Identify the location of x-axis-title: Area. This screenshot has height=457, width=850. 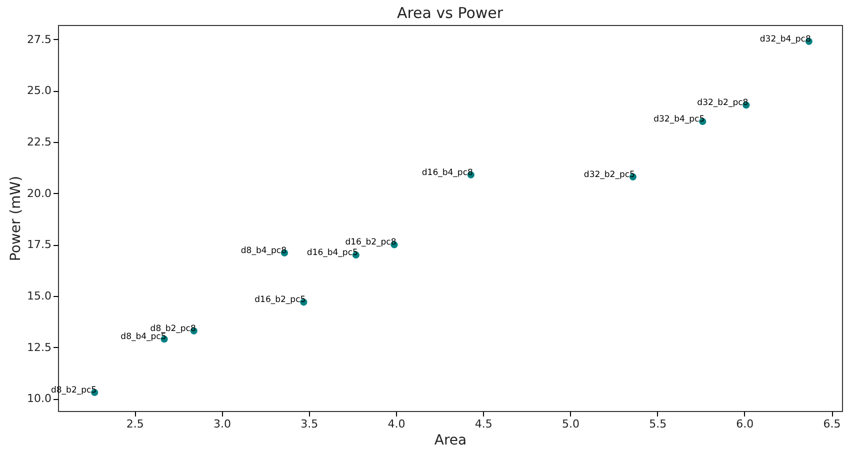
(450, 440).